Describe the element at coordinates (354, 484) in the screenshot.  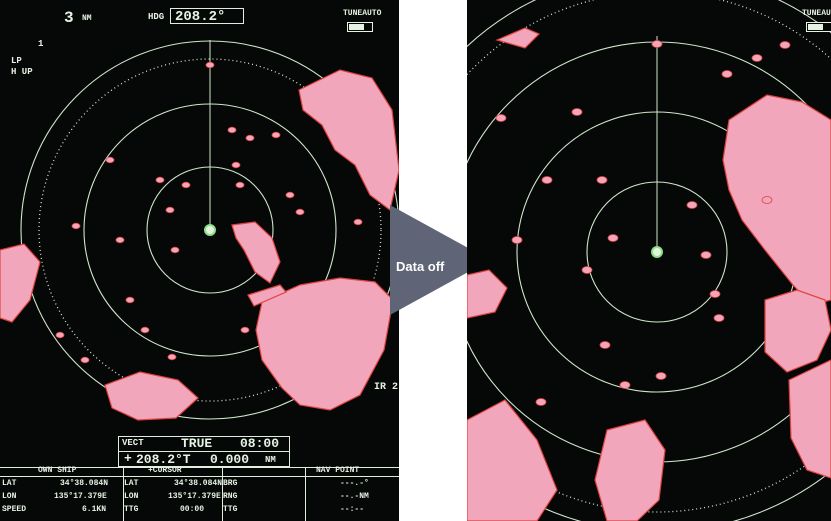
I see `nav-value: ---.-°` at that location.